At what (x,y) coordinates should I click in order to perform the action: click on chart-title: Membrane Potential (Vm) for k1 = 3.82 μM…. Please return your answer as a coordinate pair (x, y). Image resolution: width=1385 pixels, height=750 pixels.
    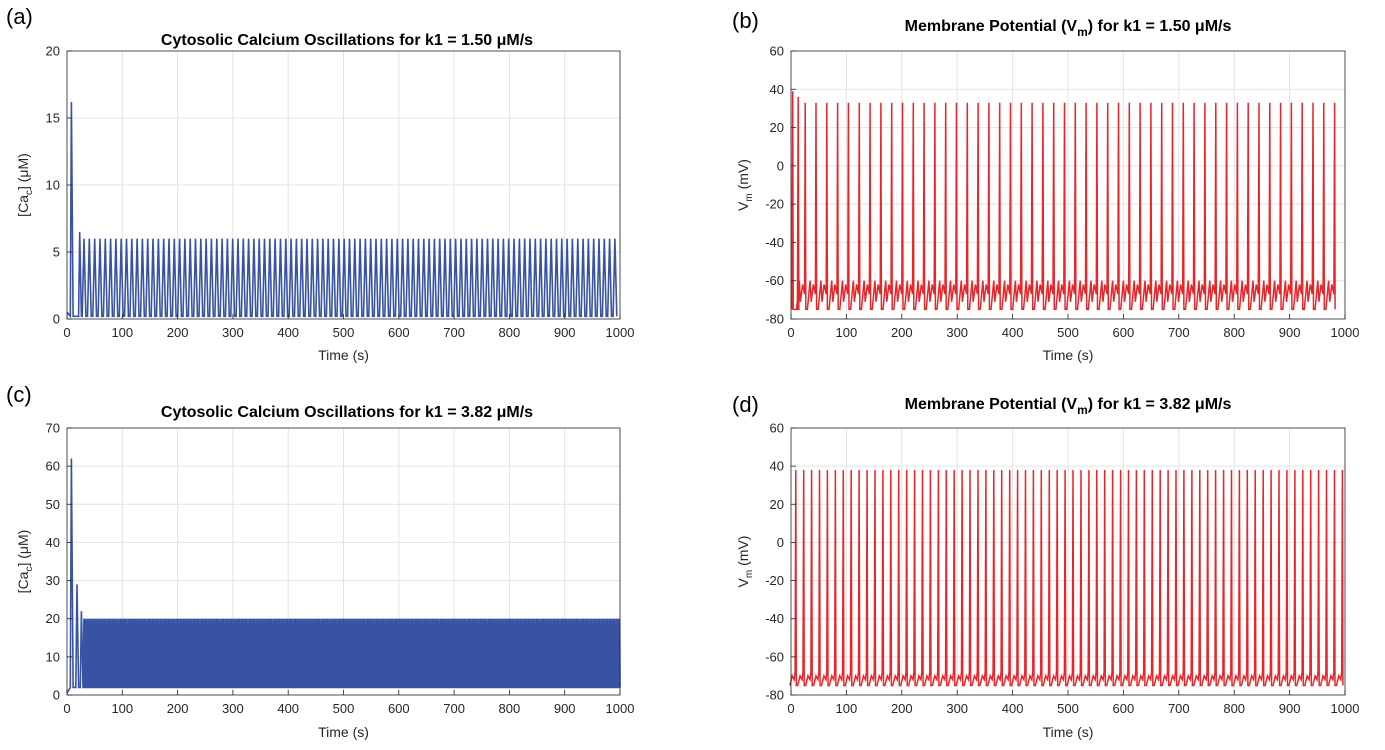
    Looking at the image, I should click on (1068, 406).